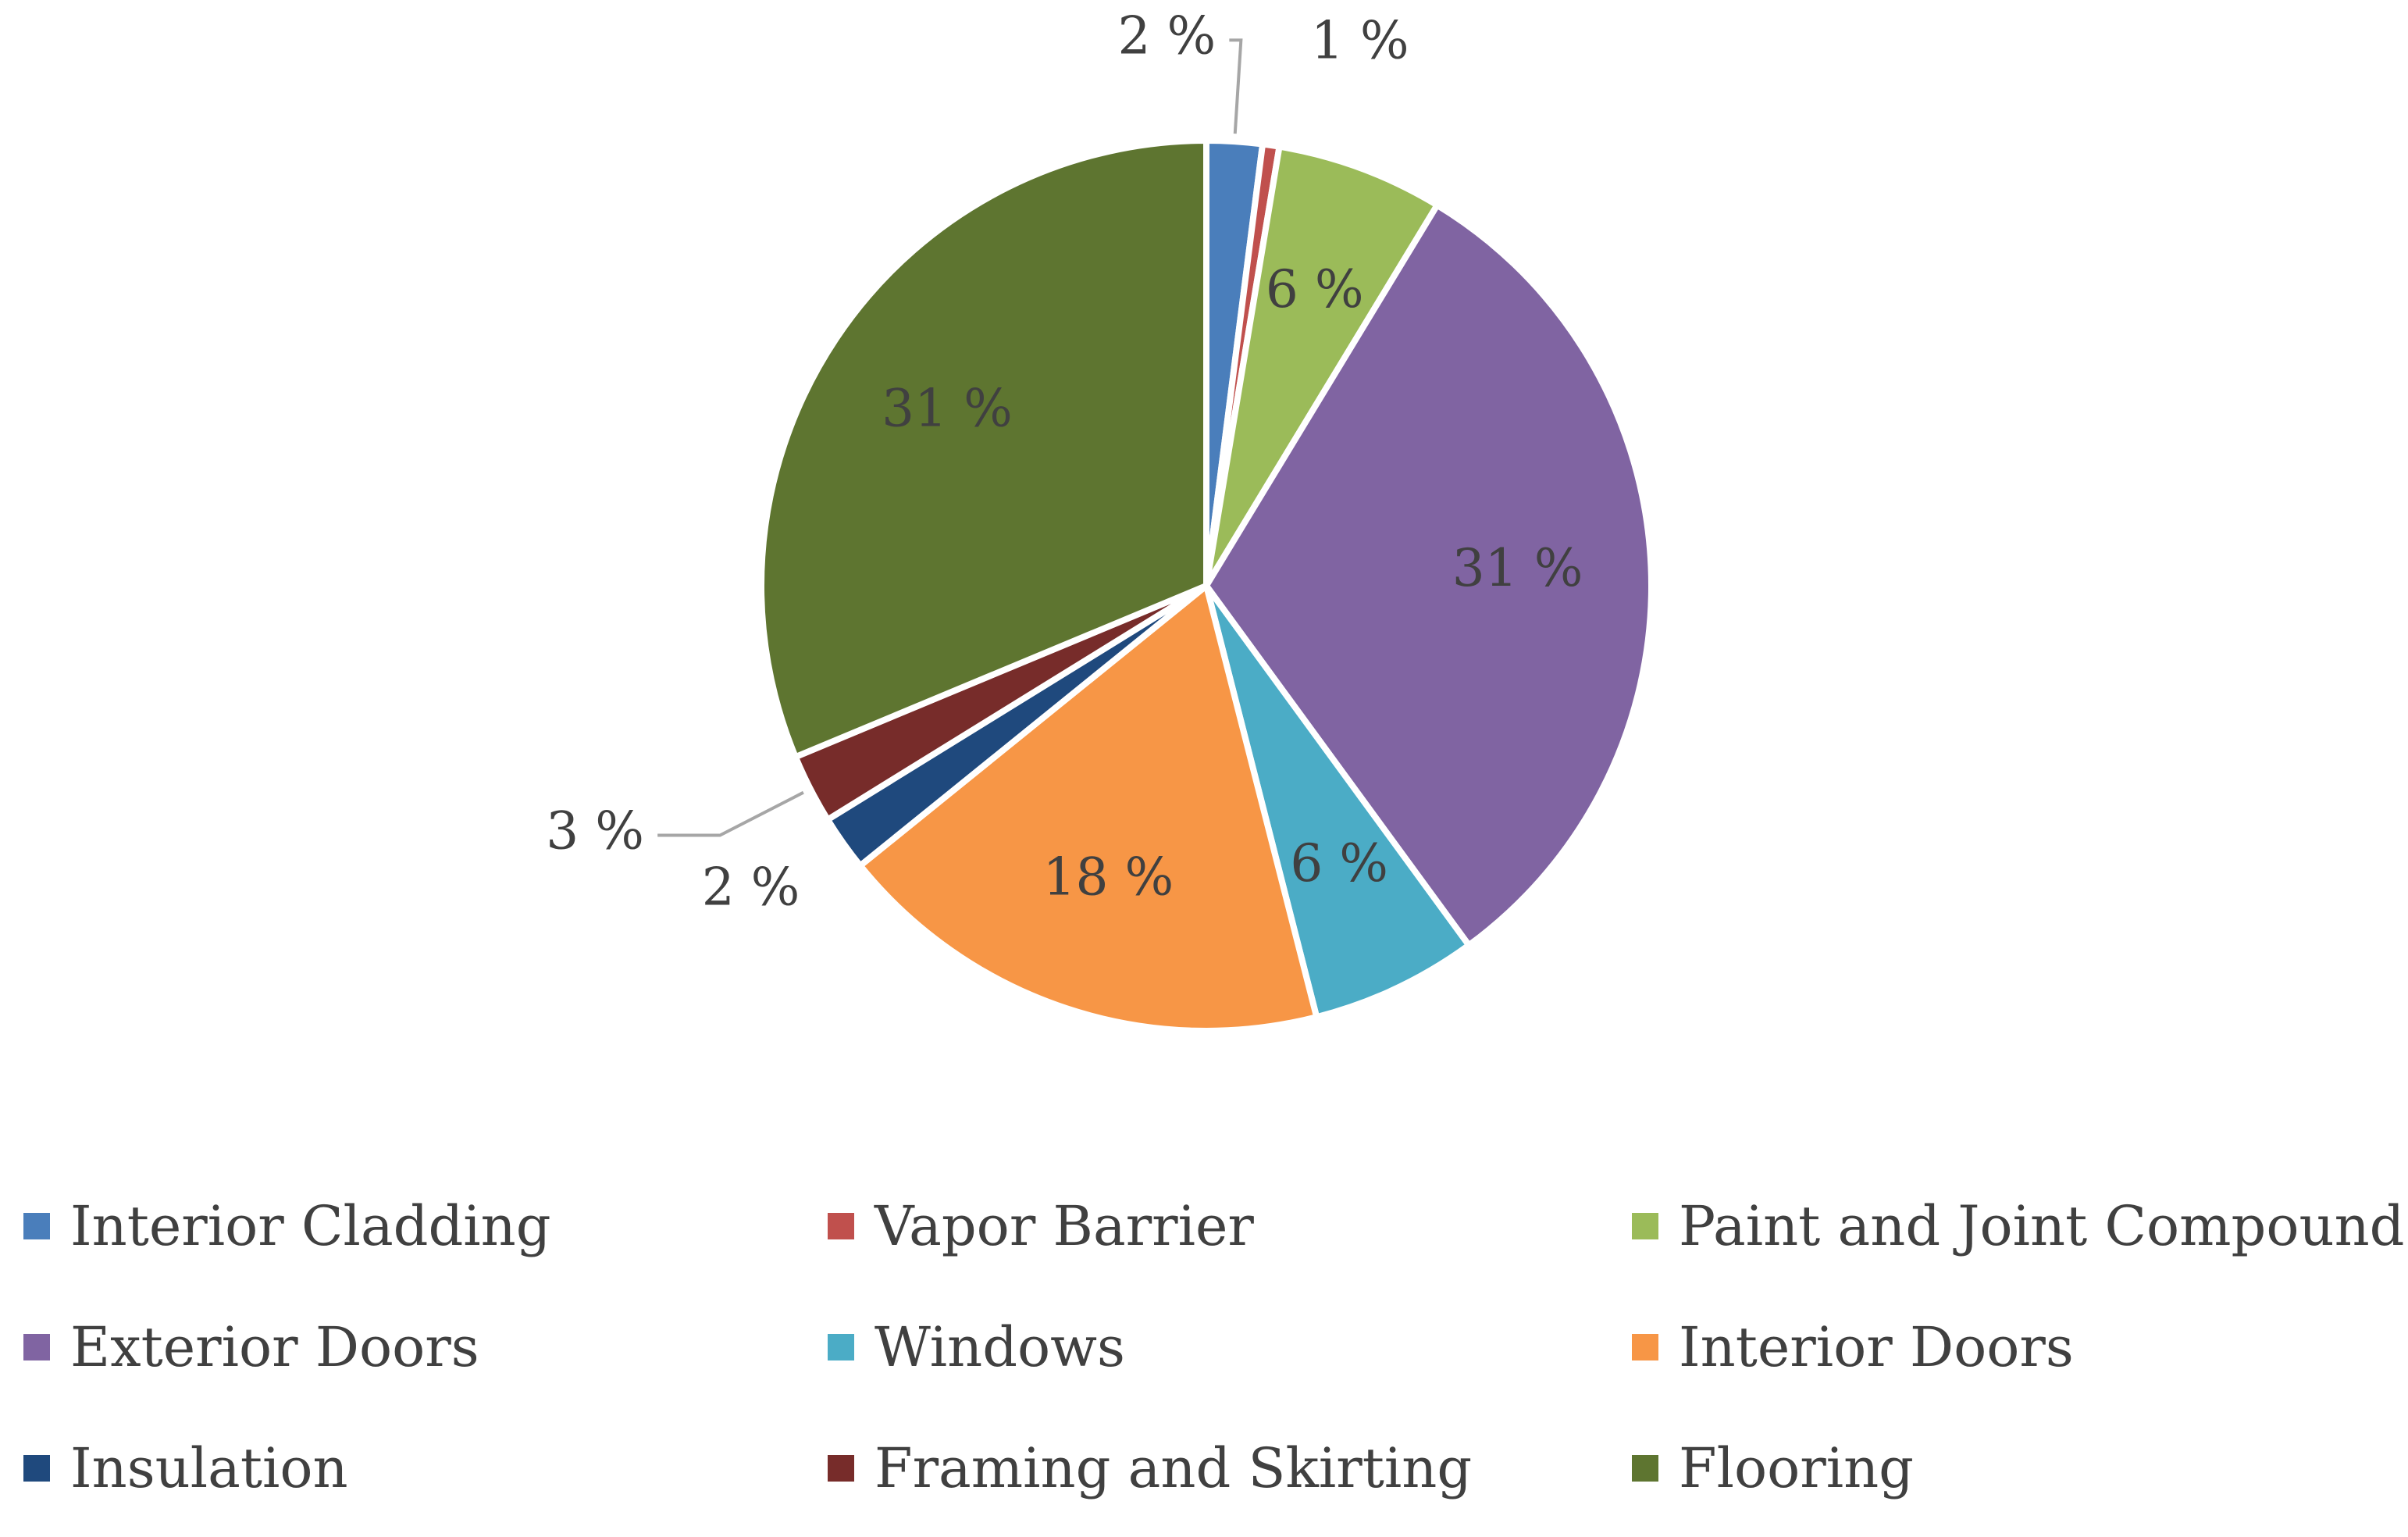 This screenshot has height=1537, width=2408. I want to click on slice-label-paint-and-joint-compound: 6 %, so click(1315, 289).